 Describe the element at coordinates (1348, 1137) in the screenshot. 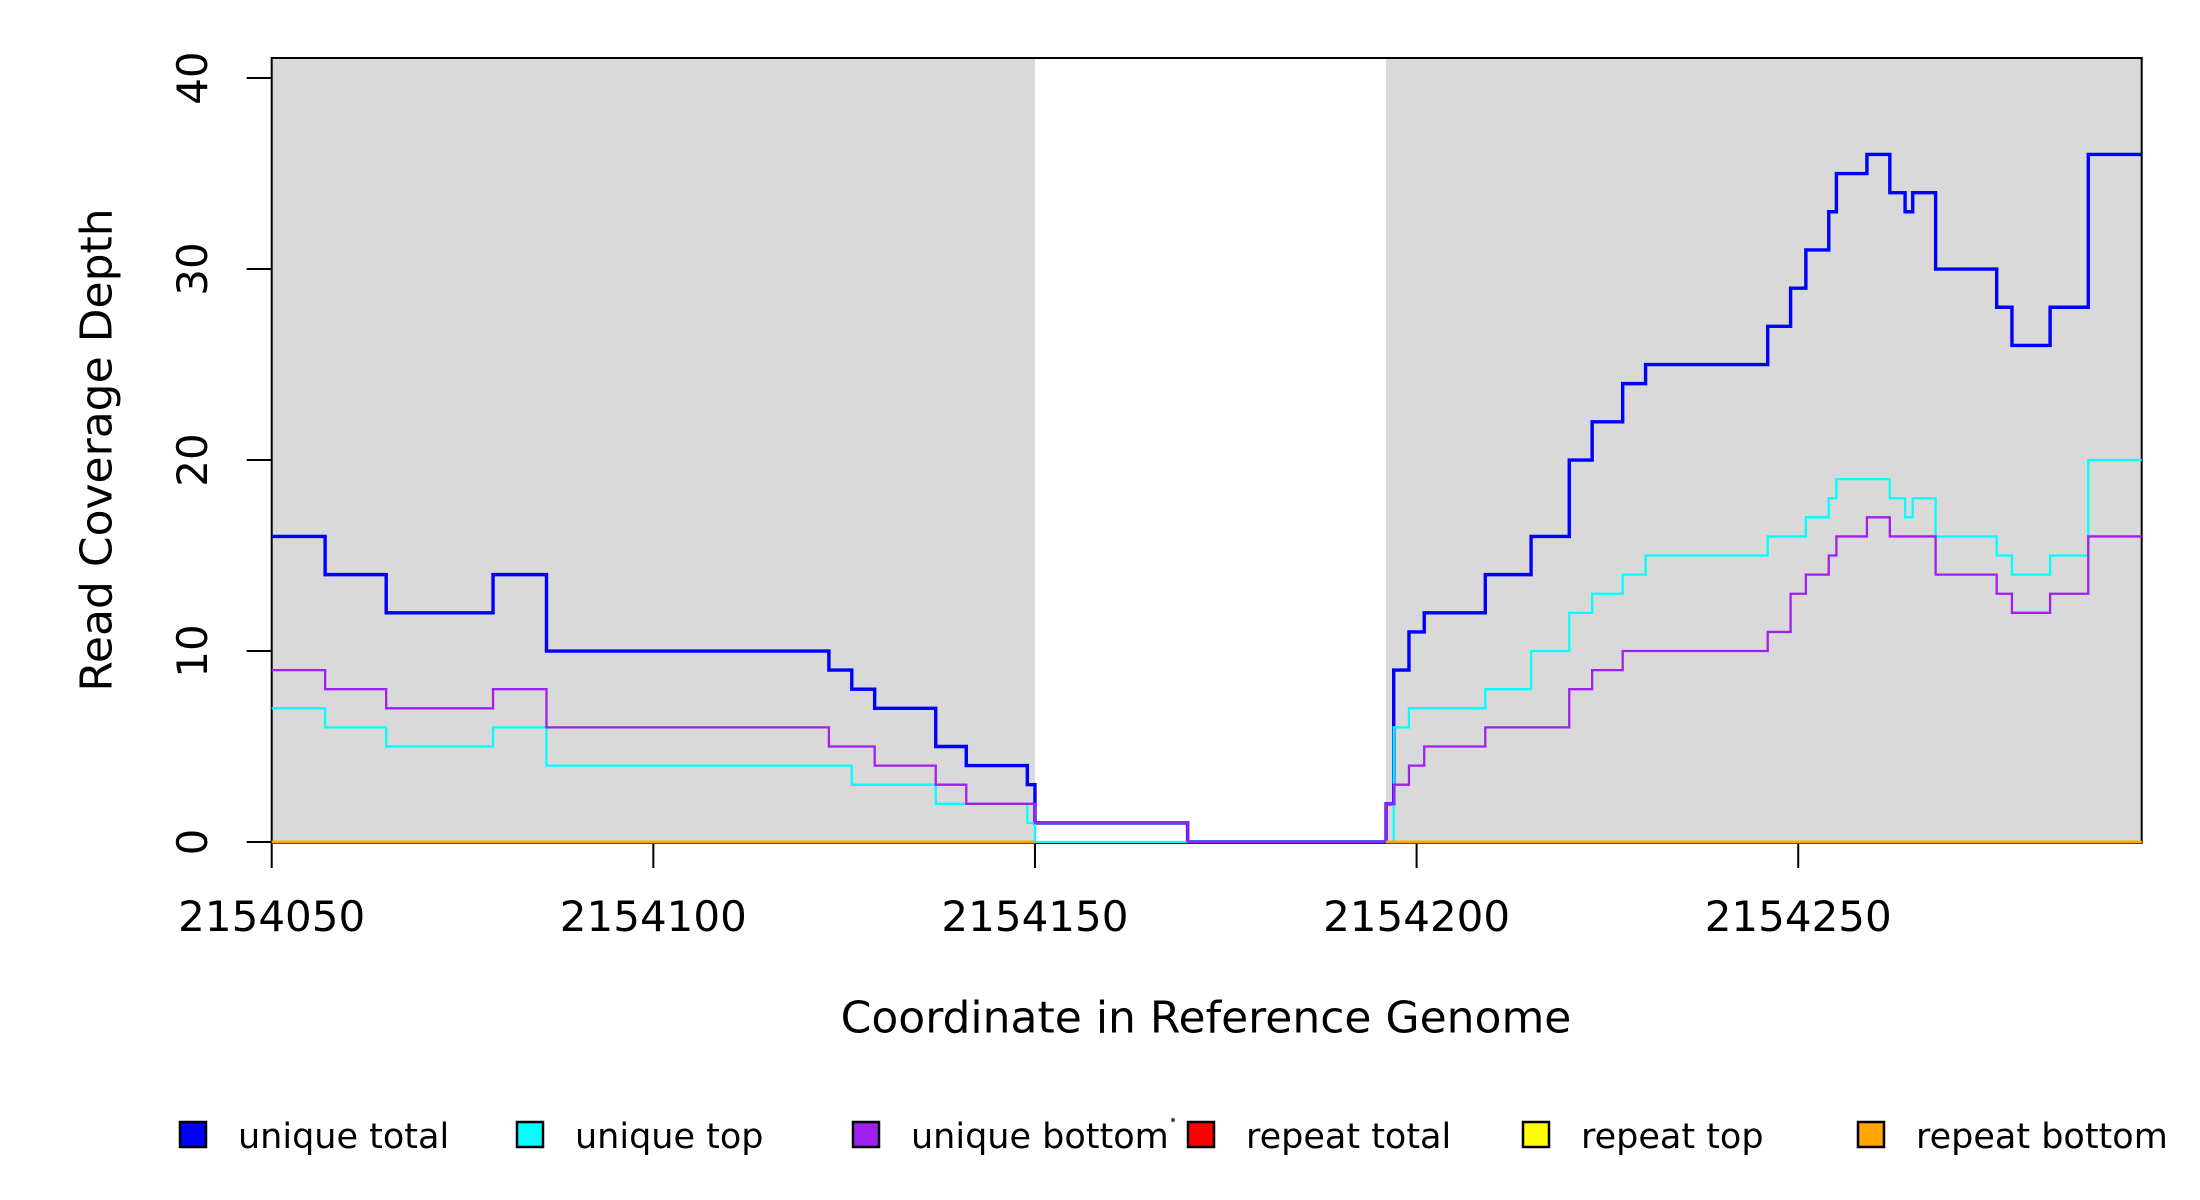

I see `legend-label-repeat-total: repeat total` at that location.